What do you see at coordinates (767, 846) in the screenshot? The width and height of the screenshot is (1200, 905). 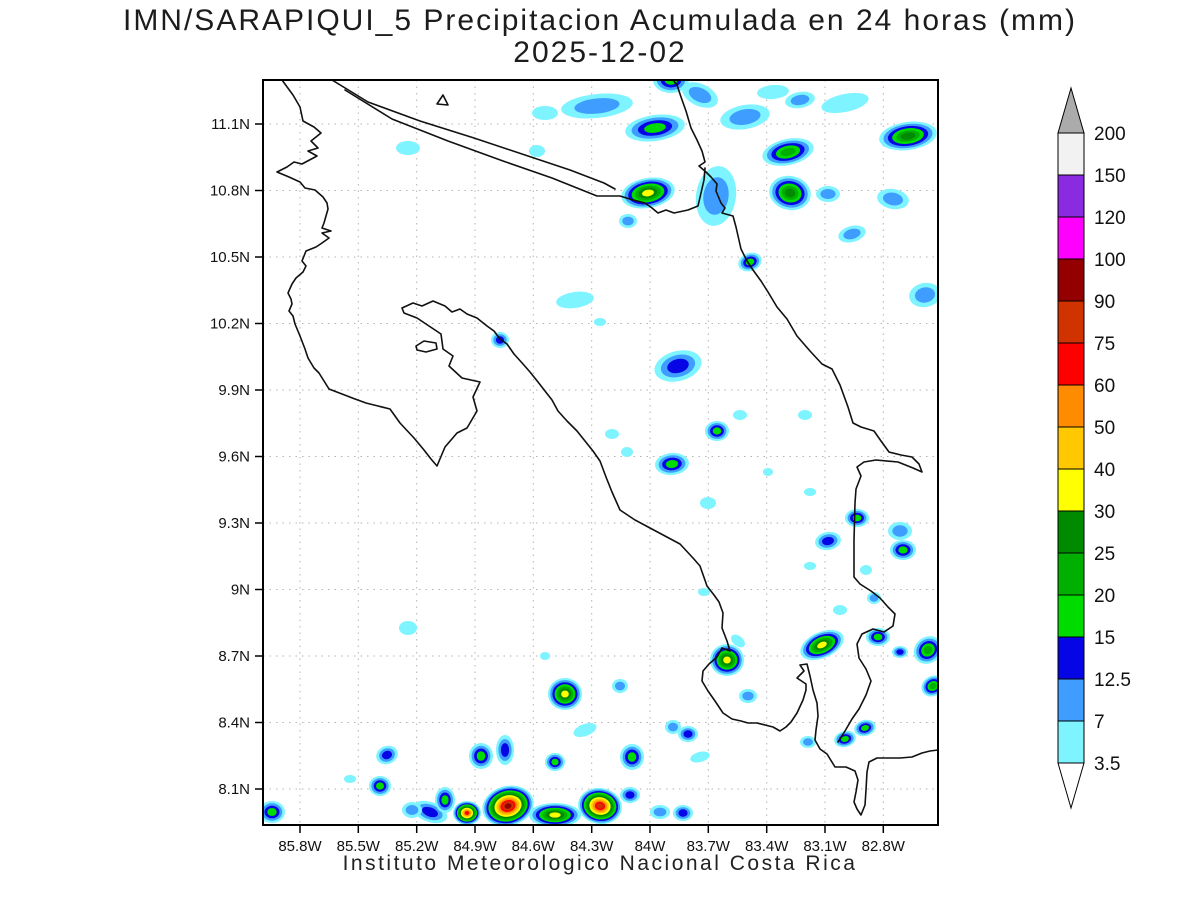 I see `lon-tick-label: 83.4W` at bounding box center [767, 846].